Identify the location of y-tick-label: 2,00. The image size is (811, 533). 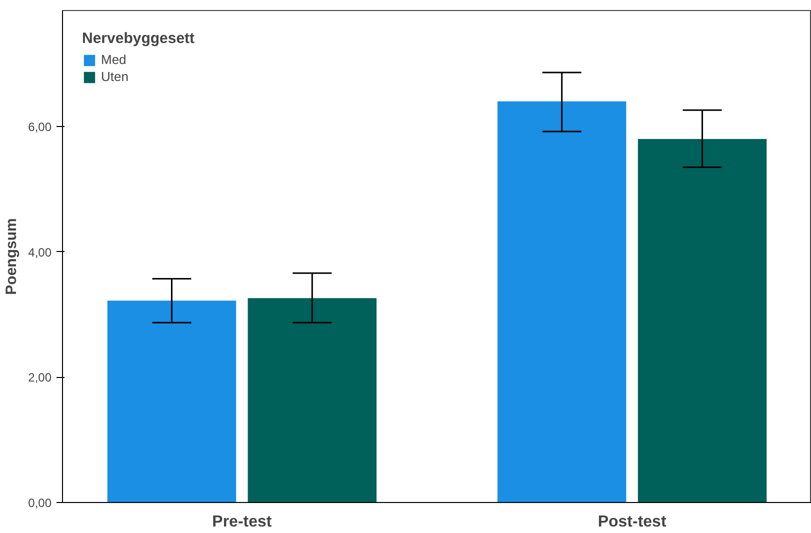
(40, 377).